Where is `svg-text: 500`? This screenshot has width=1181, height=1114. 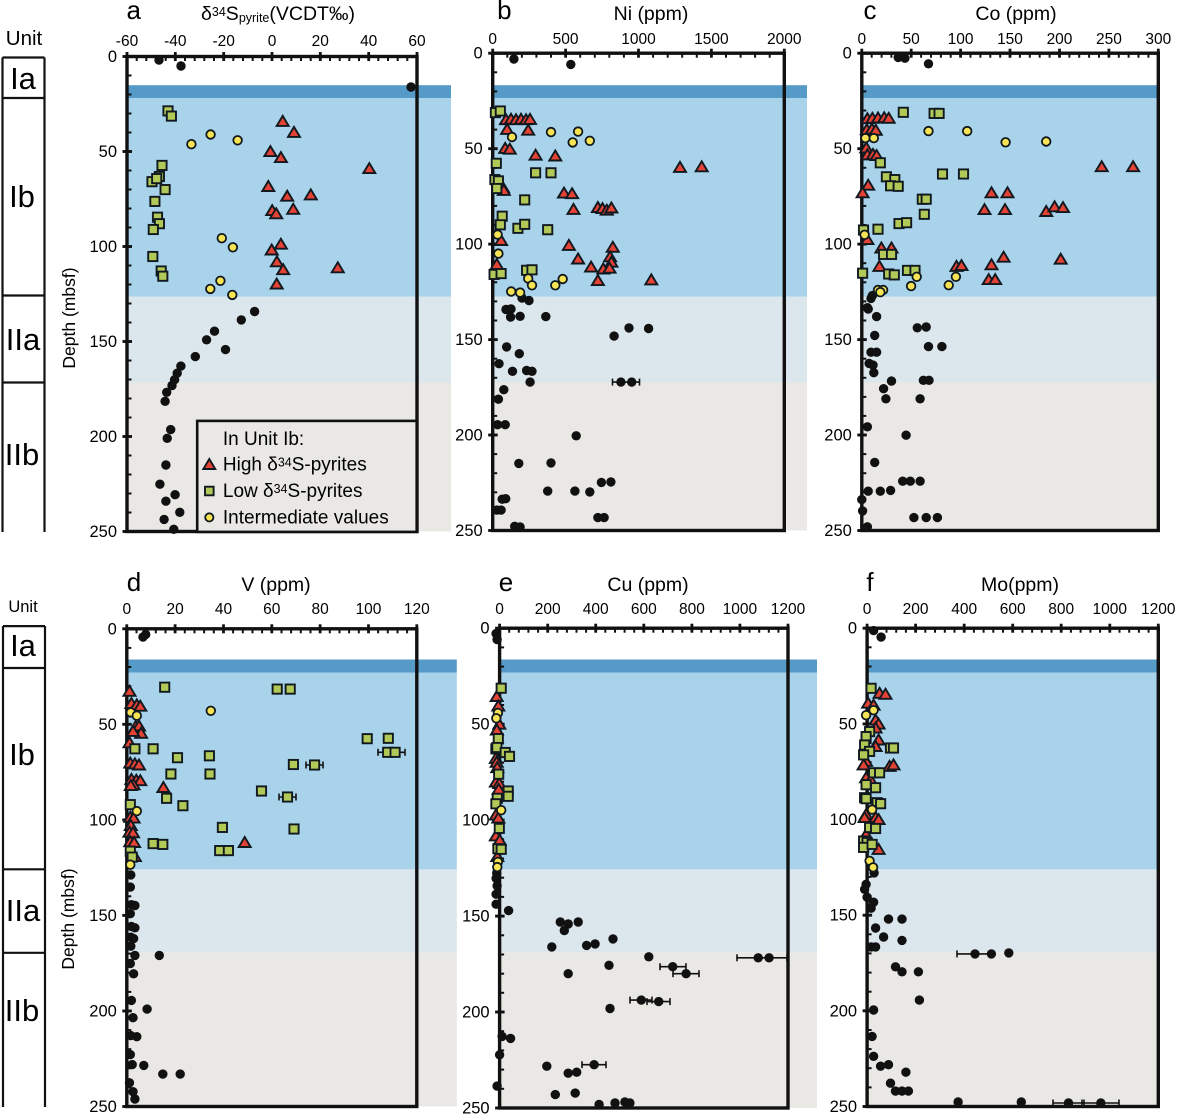
svg-text: 500 is located at coordinates (566, 39).